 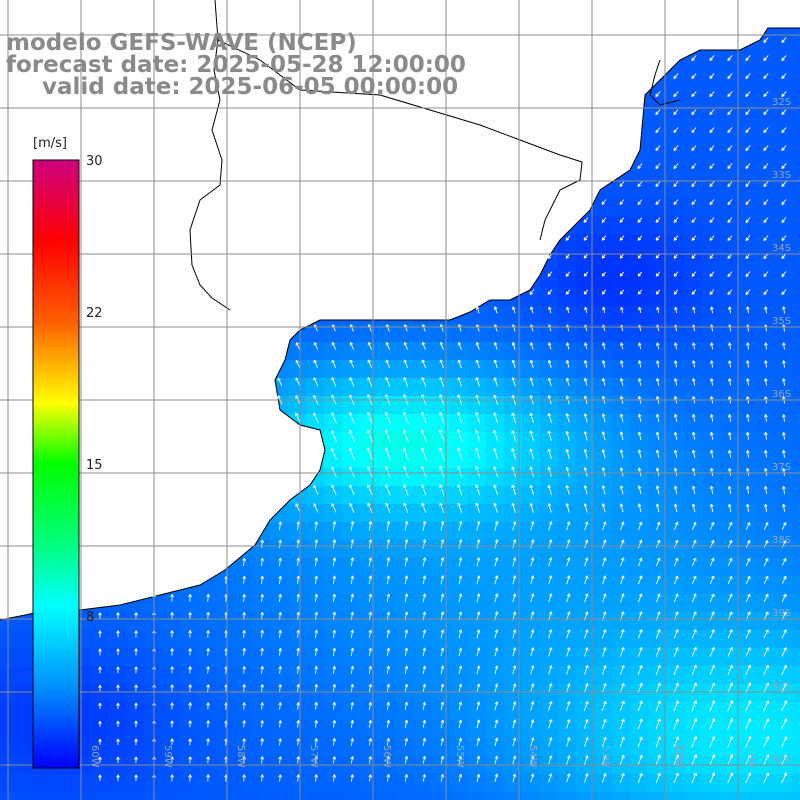 I want to click on lat-label: 39S, so click(x=781, y=613).